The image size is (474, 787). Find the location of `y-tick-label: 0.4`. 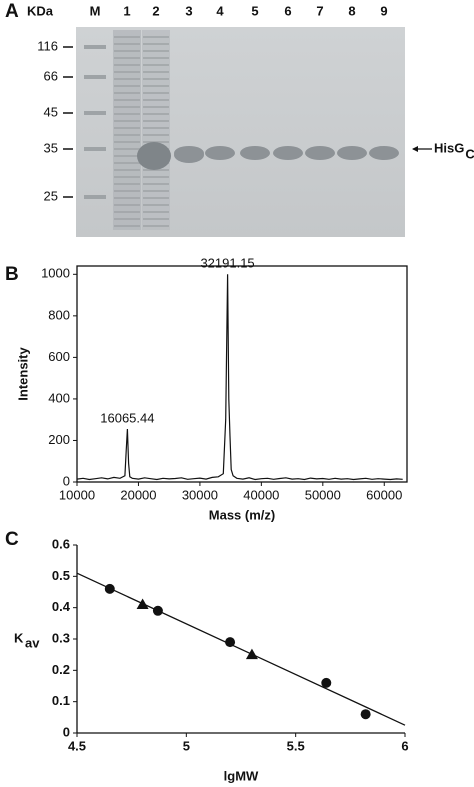

y-tick-label: 0.4 is located at coordinates (61, 606).